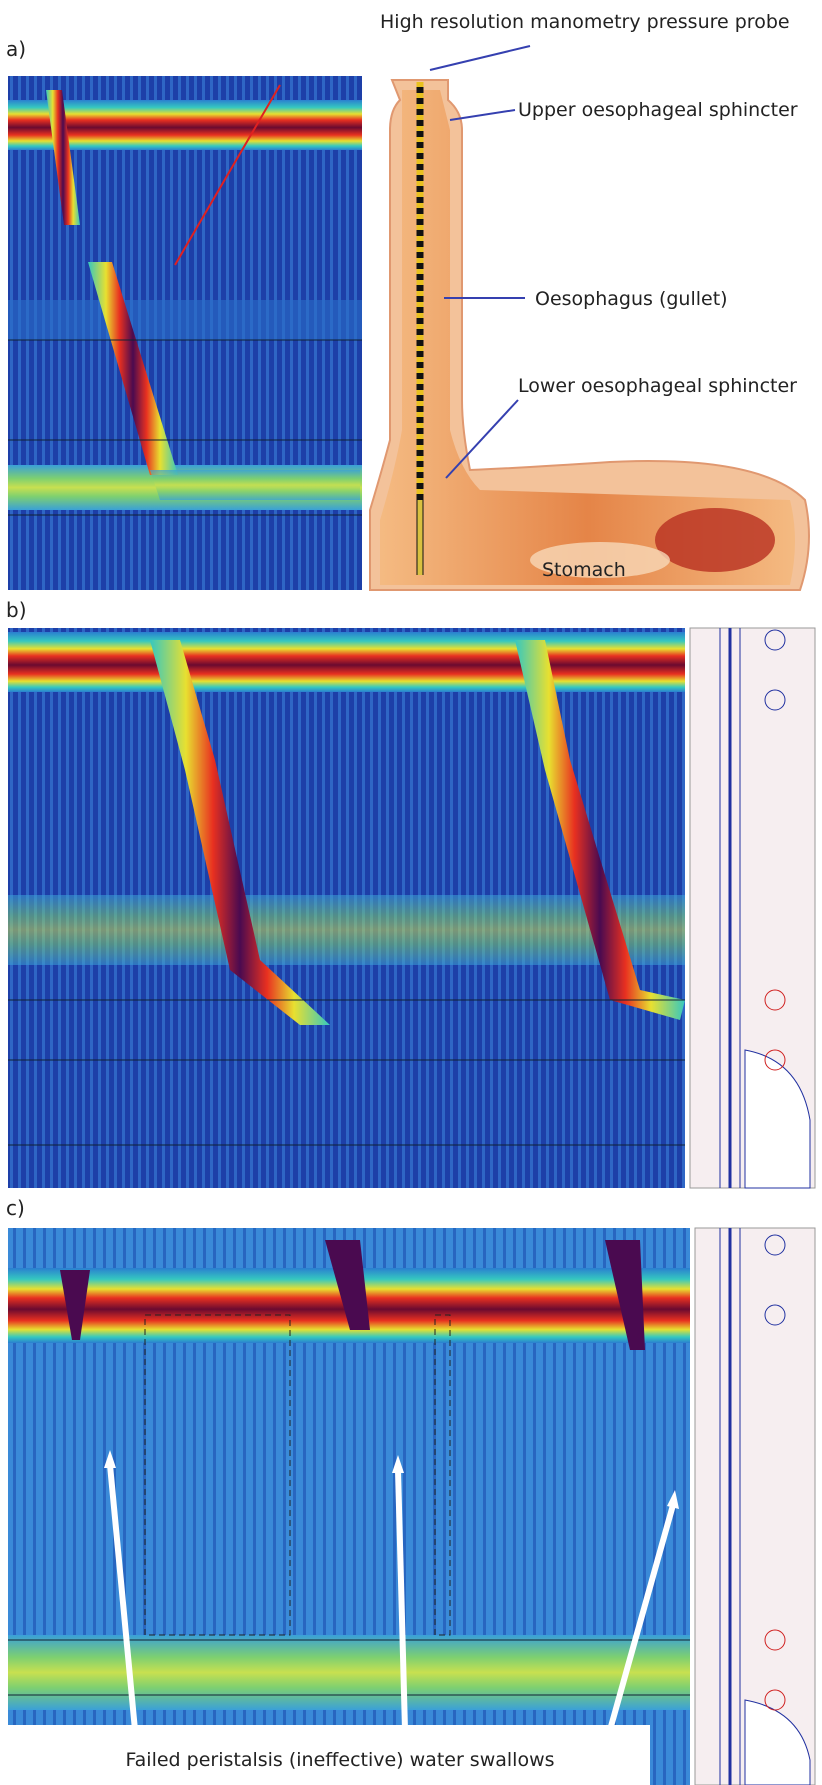  What do you see at coordinates (16, 49) in the screenshot?
I see `panel-label: a)` at bounding box center [16, 49].